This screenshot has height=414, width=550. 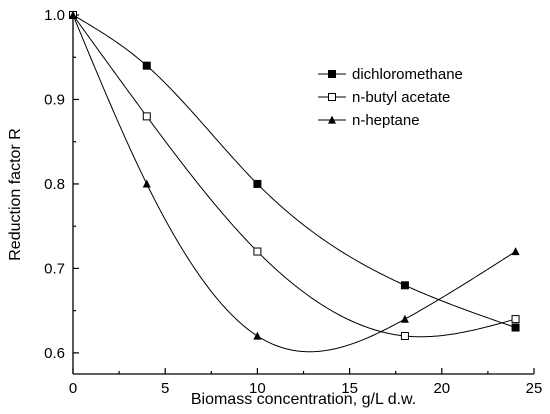 I want to click on x-tick-label-3: 15, so click(x=349, y=388).